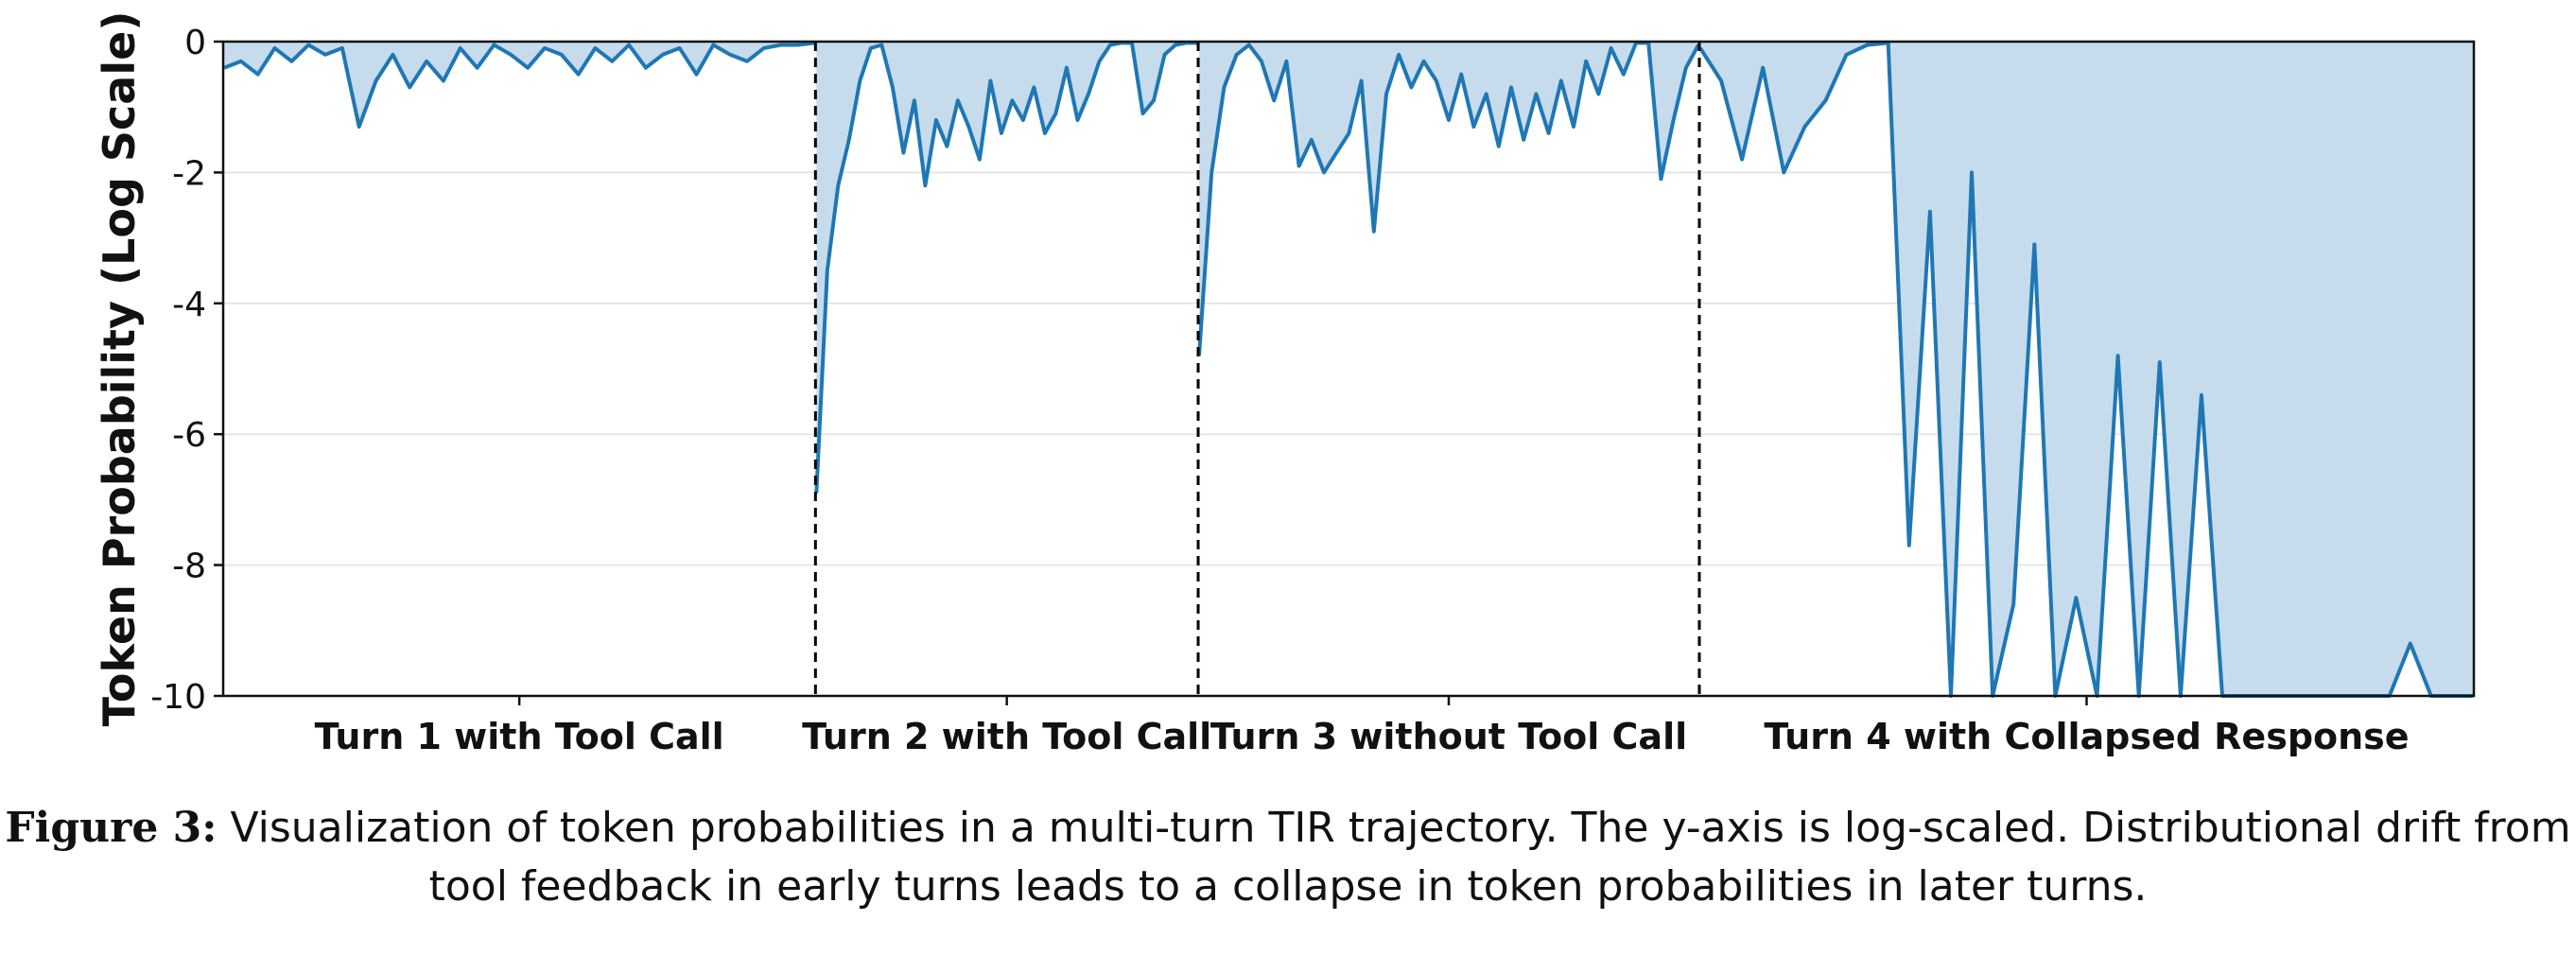 The width and height of the screenshot is (2576, 955). What do you see at coordinates (189, 173) in the screenshot?
I see `y-tick-label: -2` at bounding box center [189, 173].